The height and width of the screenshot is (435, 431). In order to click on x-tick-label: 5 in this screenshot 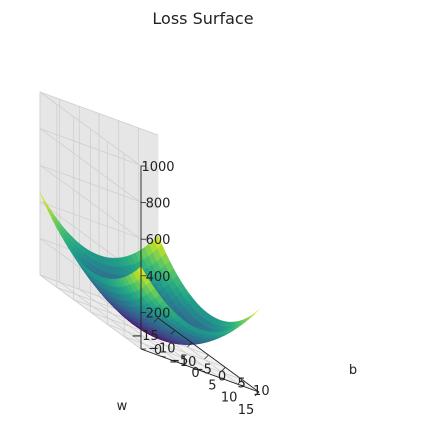, I will do `click(212, 385)`.